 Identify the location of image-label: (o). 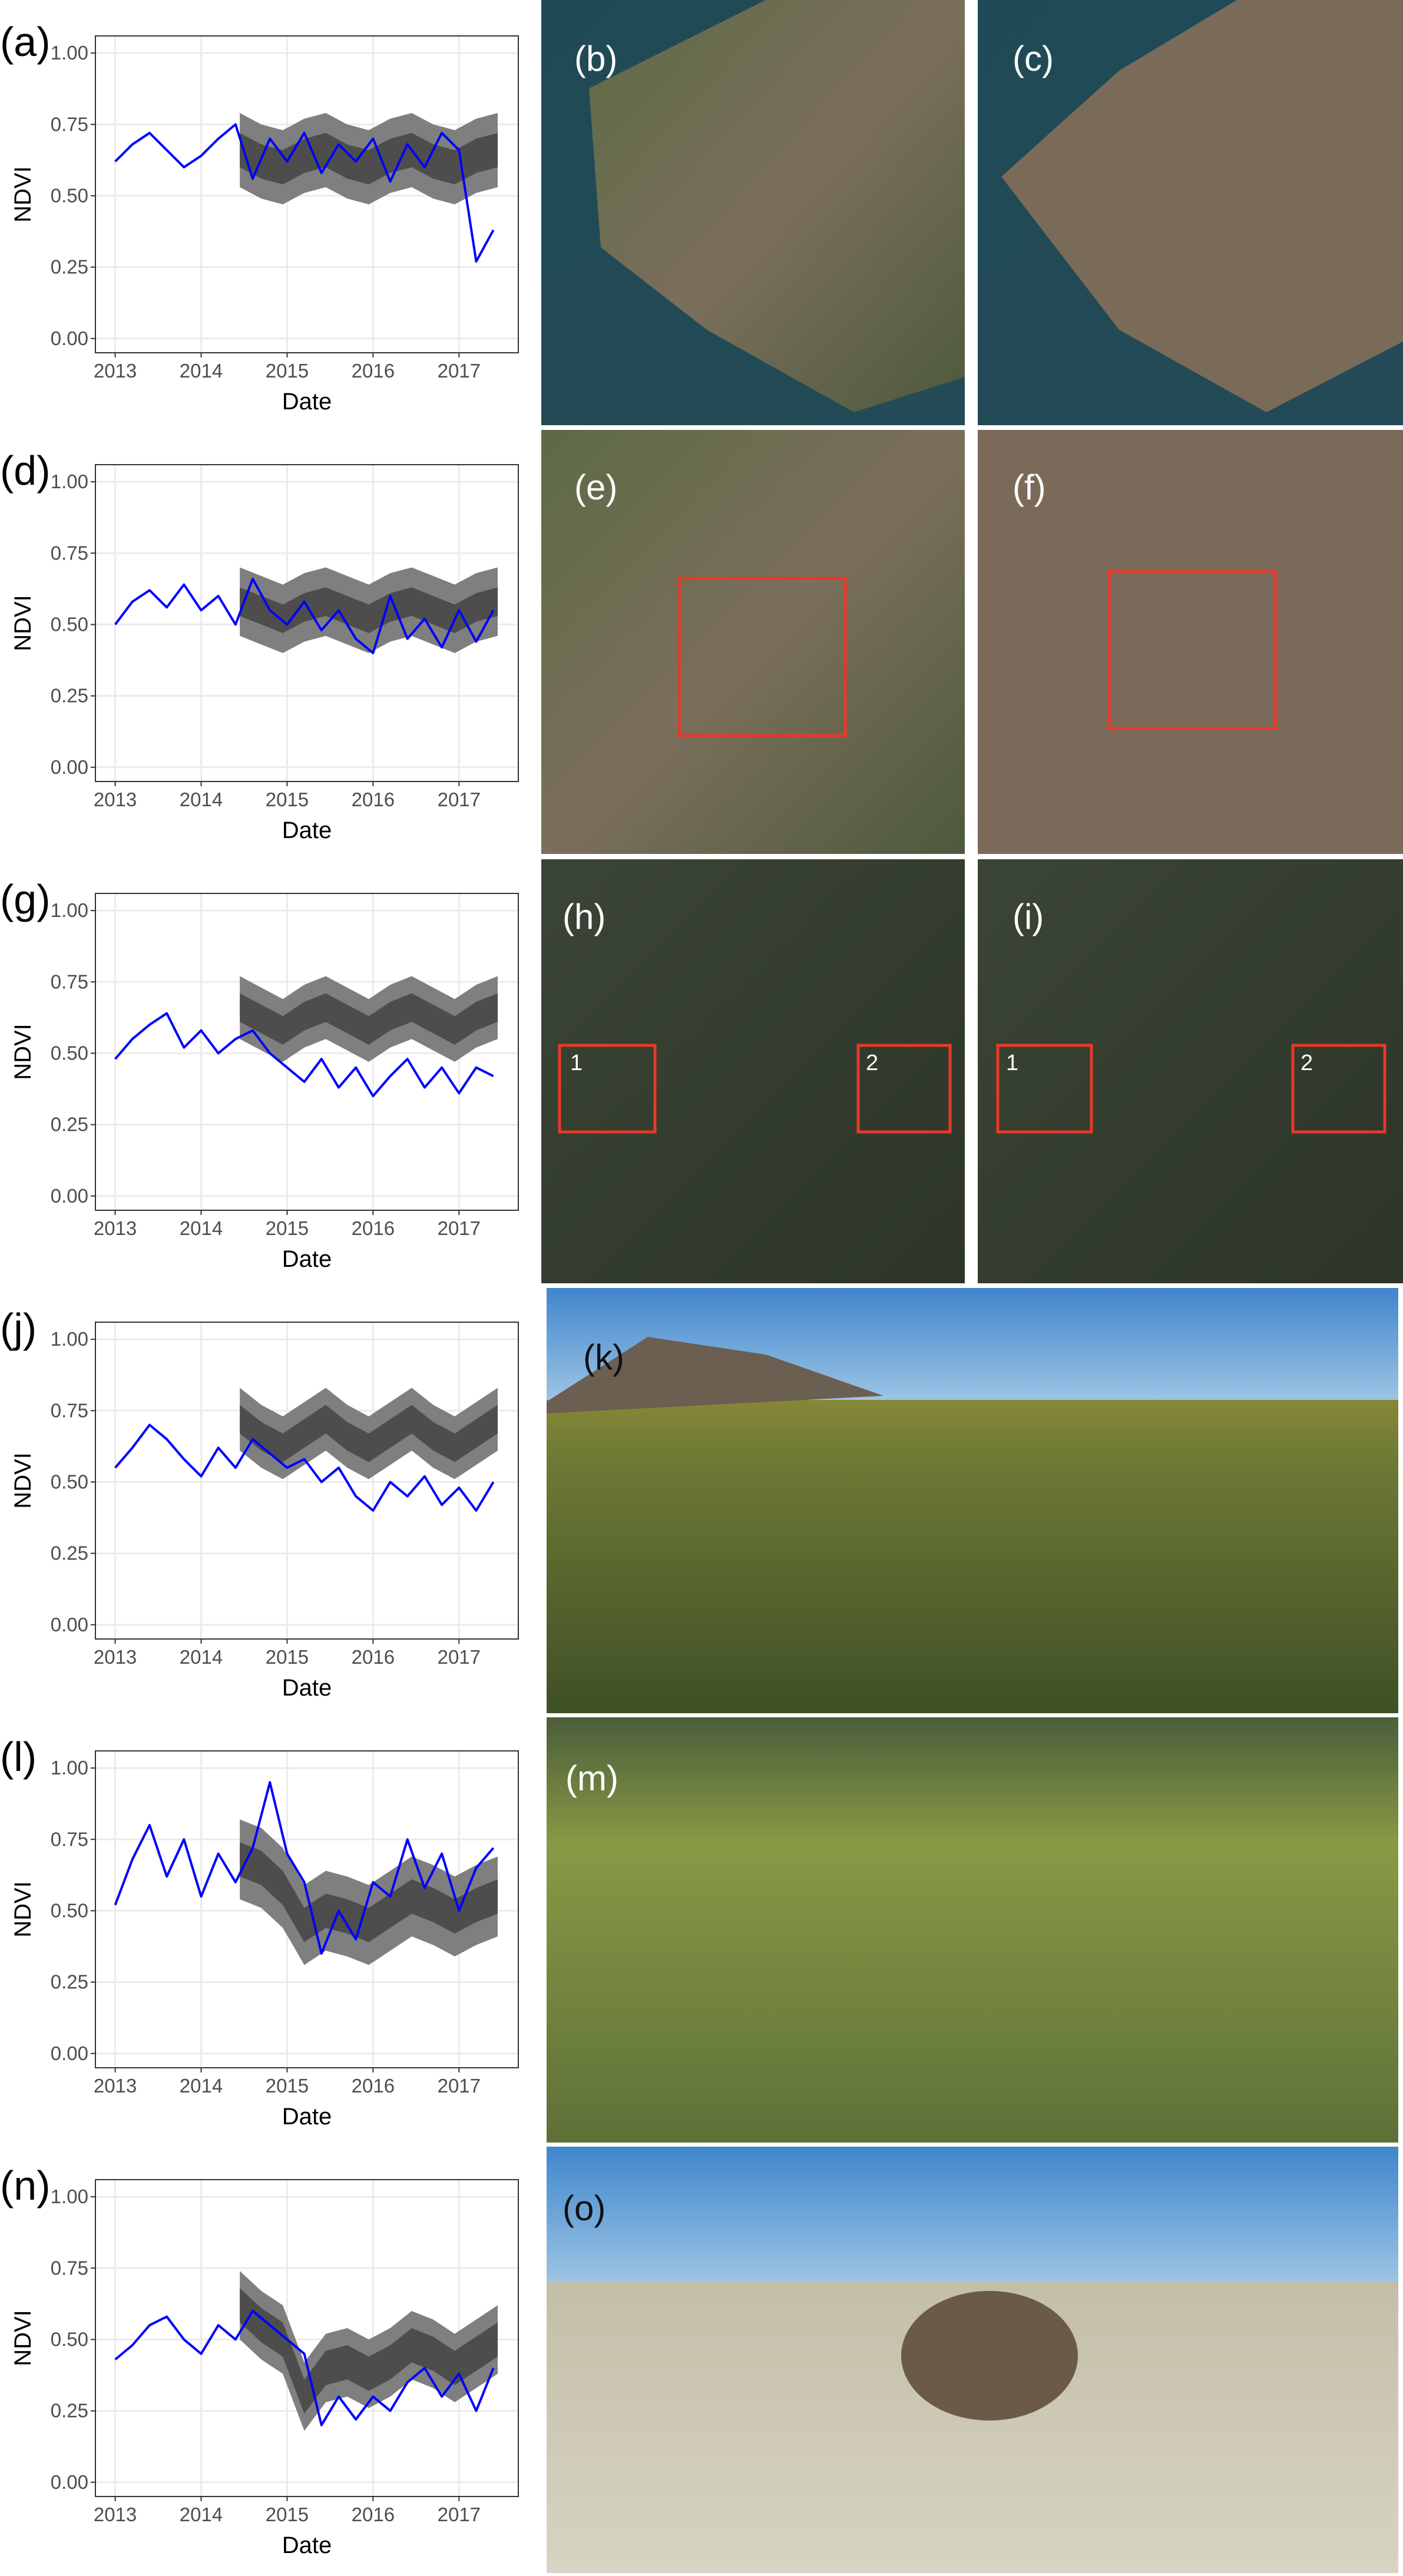
(584, 2208).